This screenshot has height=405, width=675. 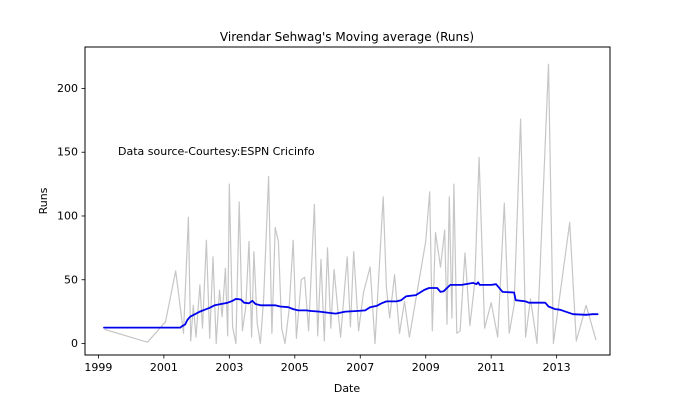 What do you see at coordinates (347, 388) in the screenshot?
I see `x-axis-label: Date` at bounding box center [347, 388].